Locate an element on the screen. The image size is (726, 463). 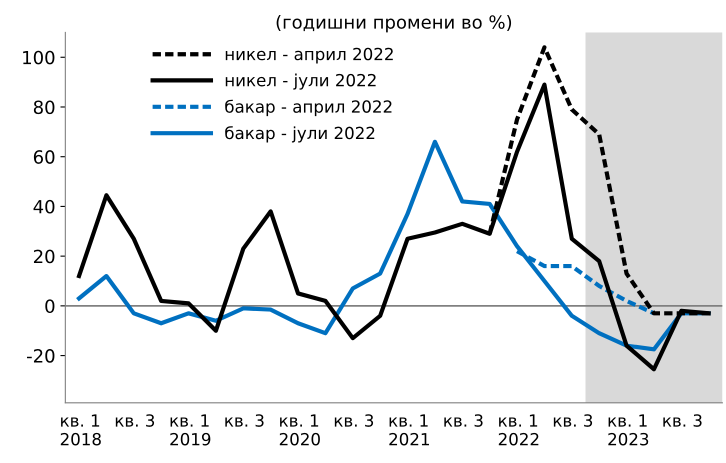
y-tick-label: 40 is located at coordinates (44, 207).